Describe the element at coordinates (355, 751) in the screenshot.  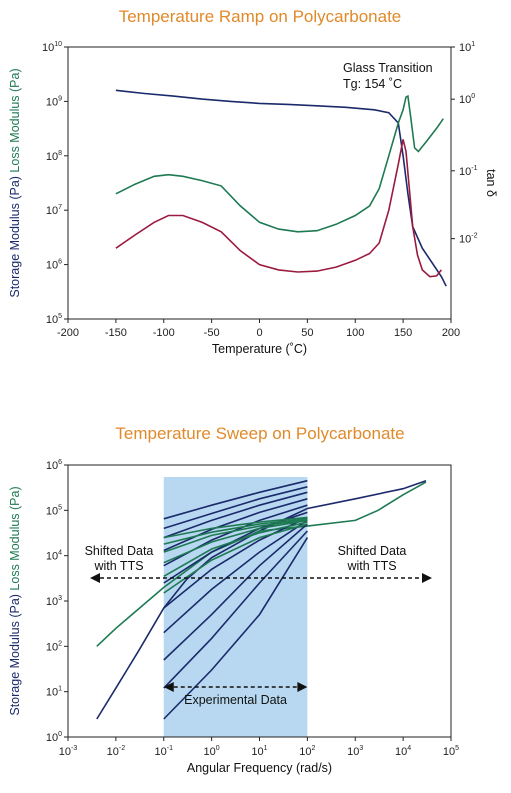
I see `x-tick-label: 103` at that location.